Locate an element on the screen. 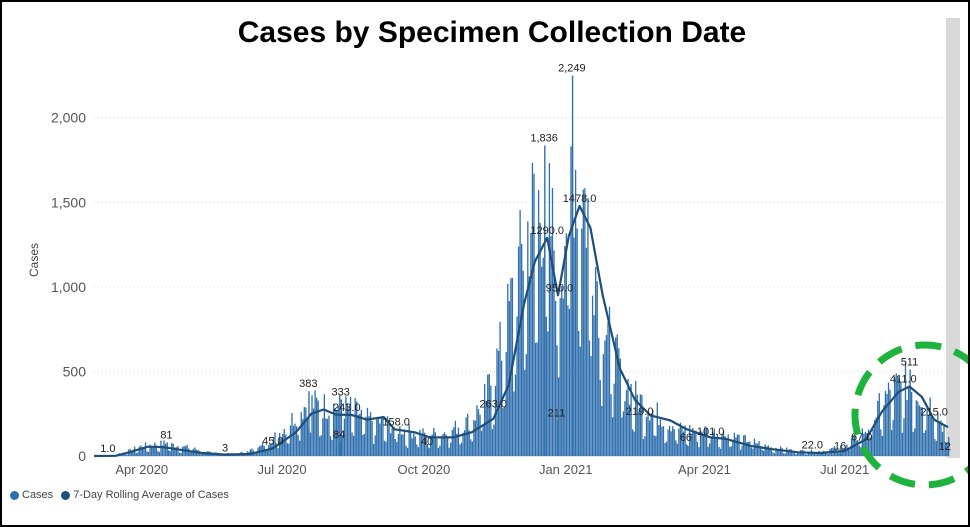  data-label: 158.0 is located at coordinates (396, 422).